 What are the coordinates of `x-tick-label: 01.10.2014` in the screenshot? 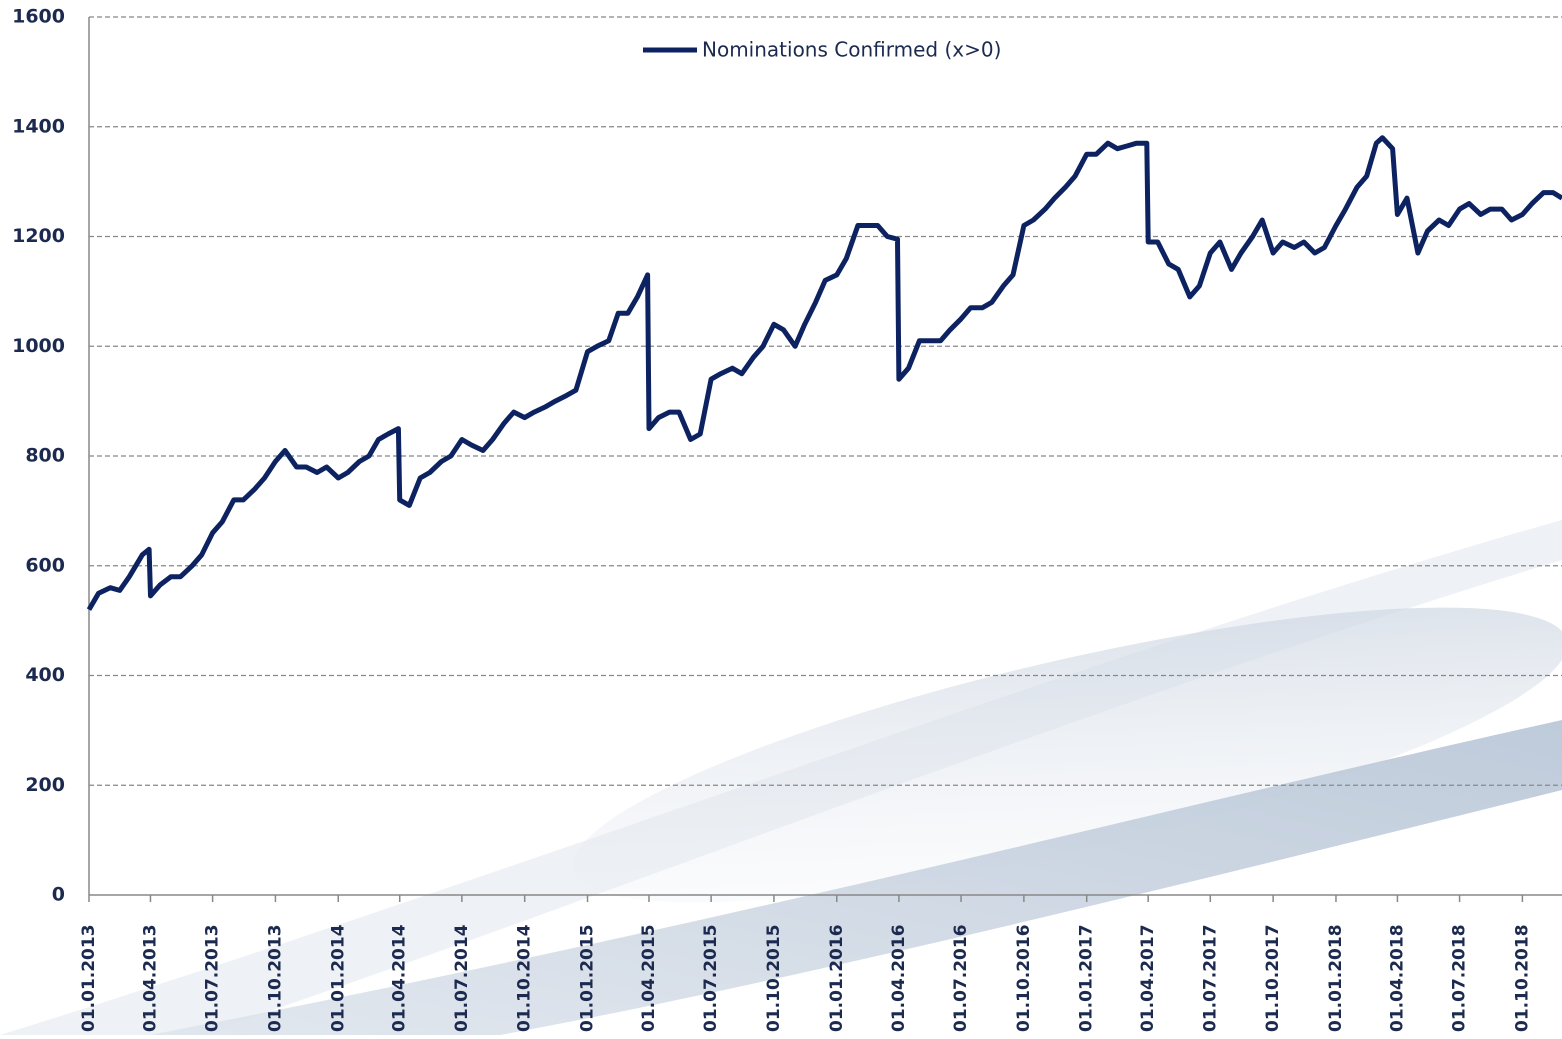 It's located at (525, 978).